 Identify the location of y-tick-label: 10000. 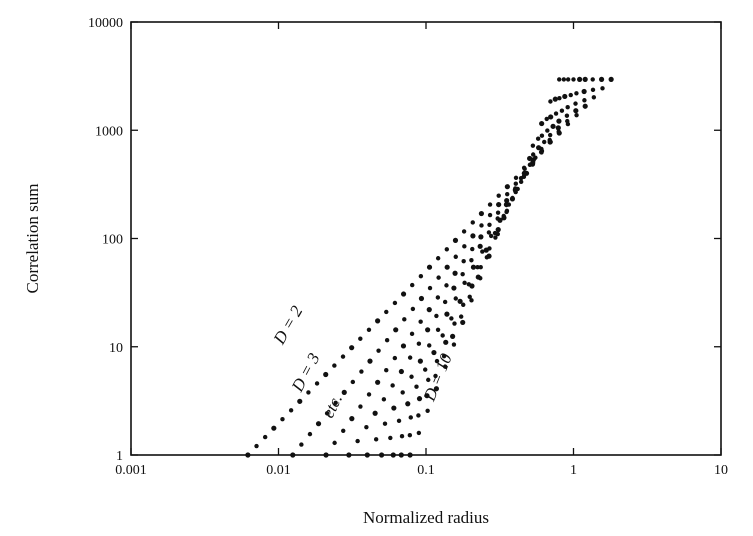
(105, 23).